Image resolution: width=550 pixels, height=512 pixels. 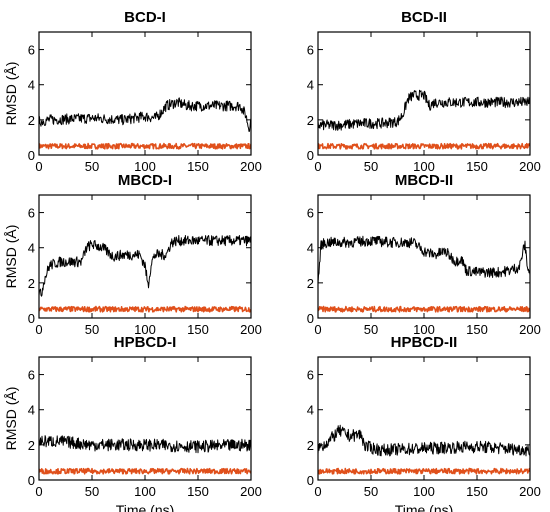 What do you see at coordinates (424, 180) in the screenshot?
I see `panel-title: MBCD-II` at bounding box center [424, 180].